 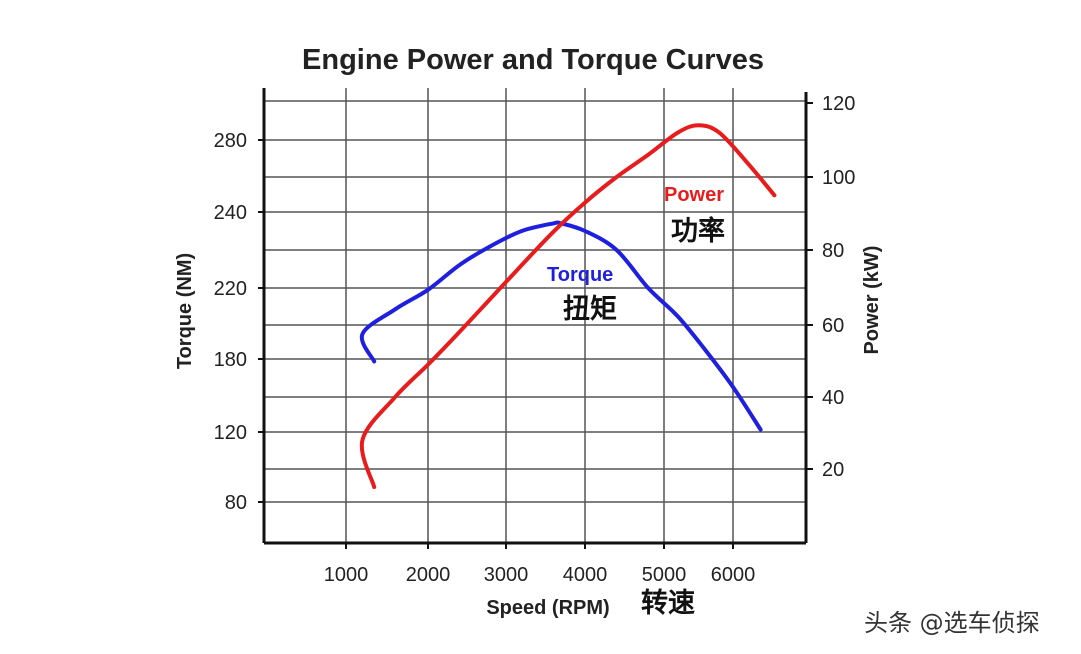 What do you see at coordinates (533, 60) in the screenshot?
I see `chart-title: Engine Power and Torque Curves` at bounding box center [533, 60].